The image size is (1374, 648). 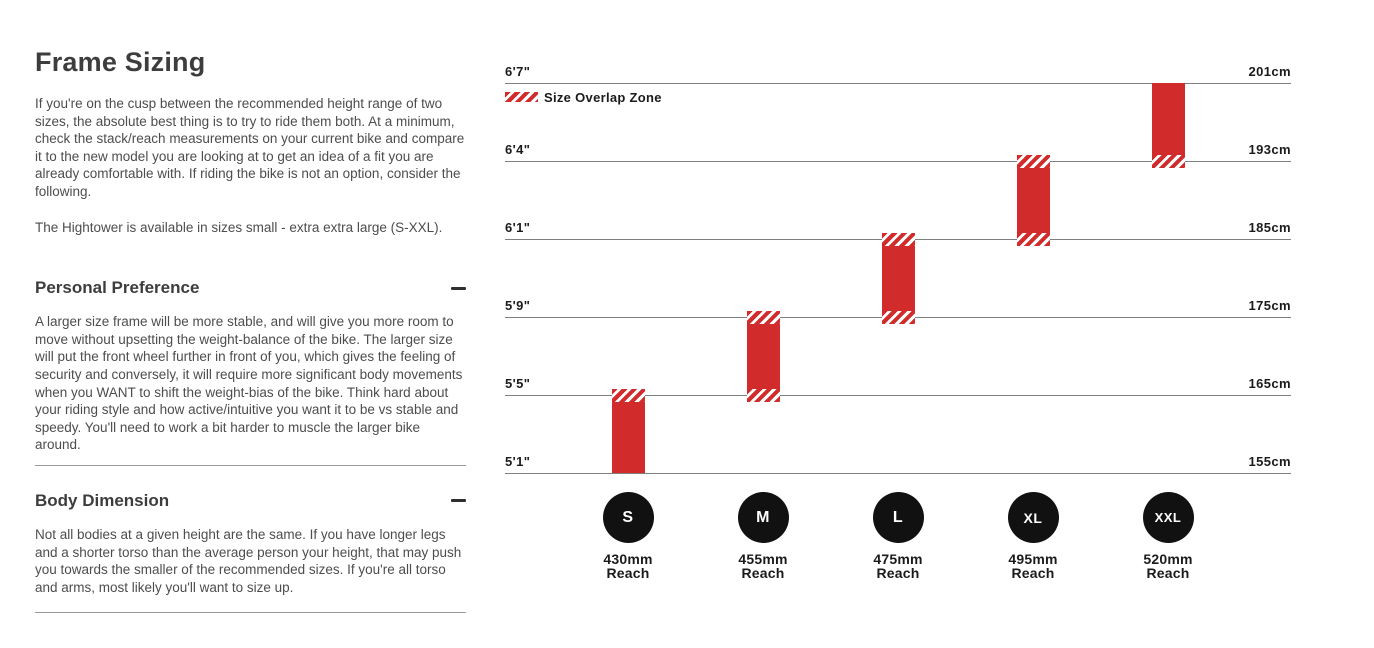 I want to click on reach-caption-xxl: 520mm Reach, so click(x=1168, y=566).